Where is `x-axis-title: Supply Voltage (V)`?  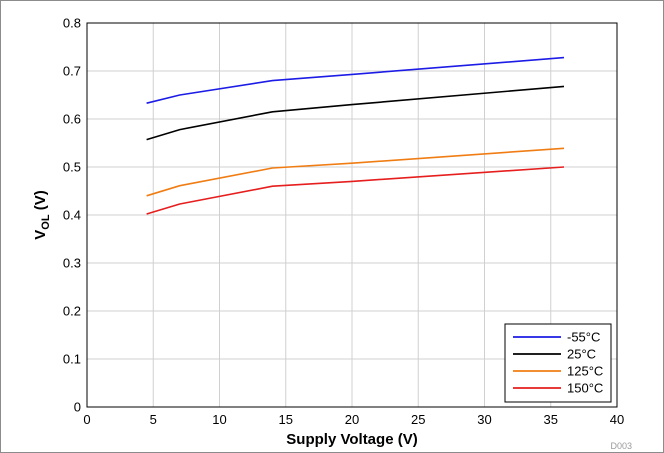 x-axis-title: Supply Voltage (V) is located at coordinates (351, 439).